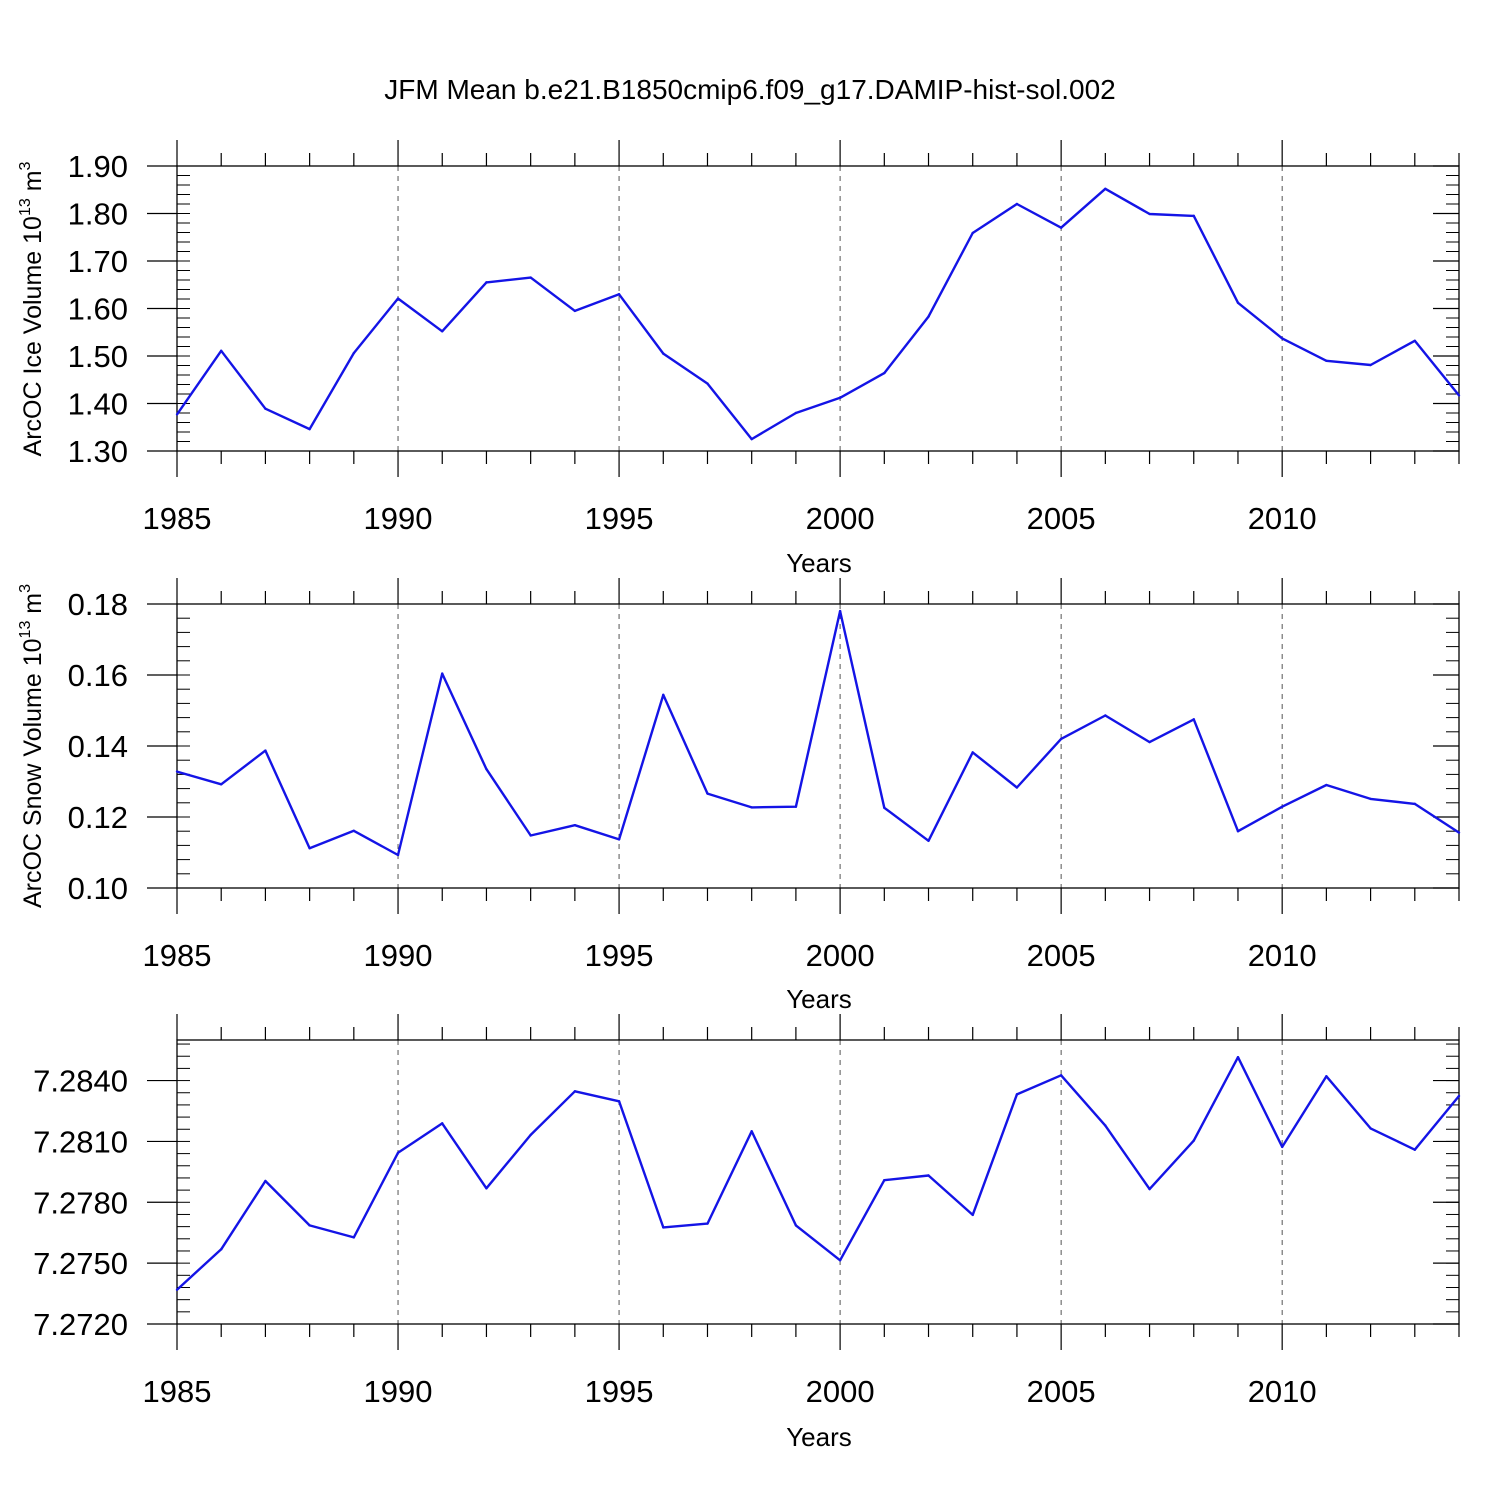 This screenshot has width=1500, height=1500. Describe the element at coordinates (25, 165) in the screenshot. I see `y-axis-label-superscript: 3` at that location.